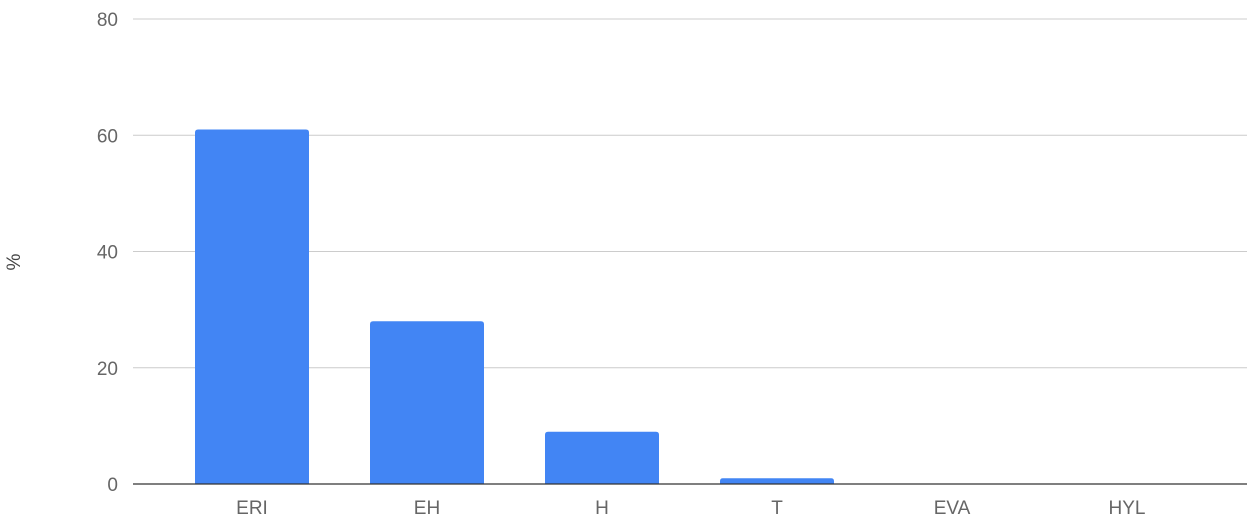 The width and height of the screenshot is (1255, 519). What do you see at coordinates (252, 306) in the screenshot?
I see `bar-eri` at bounding box center [252, 306].